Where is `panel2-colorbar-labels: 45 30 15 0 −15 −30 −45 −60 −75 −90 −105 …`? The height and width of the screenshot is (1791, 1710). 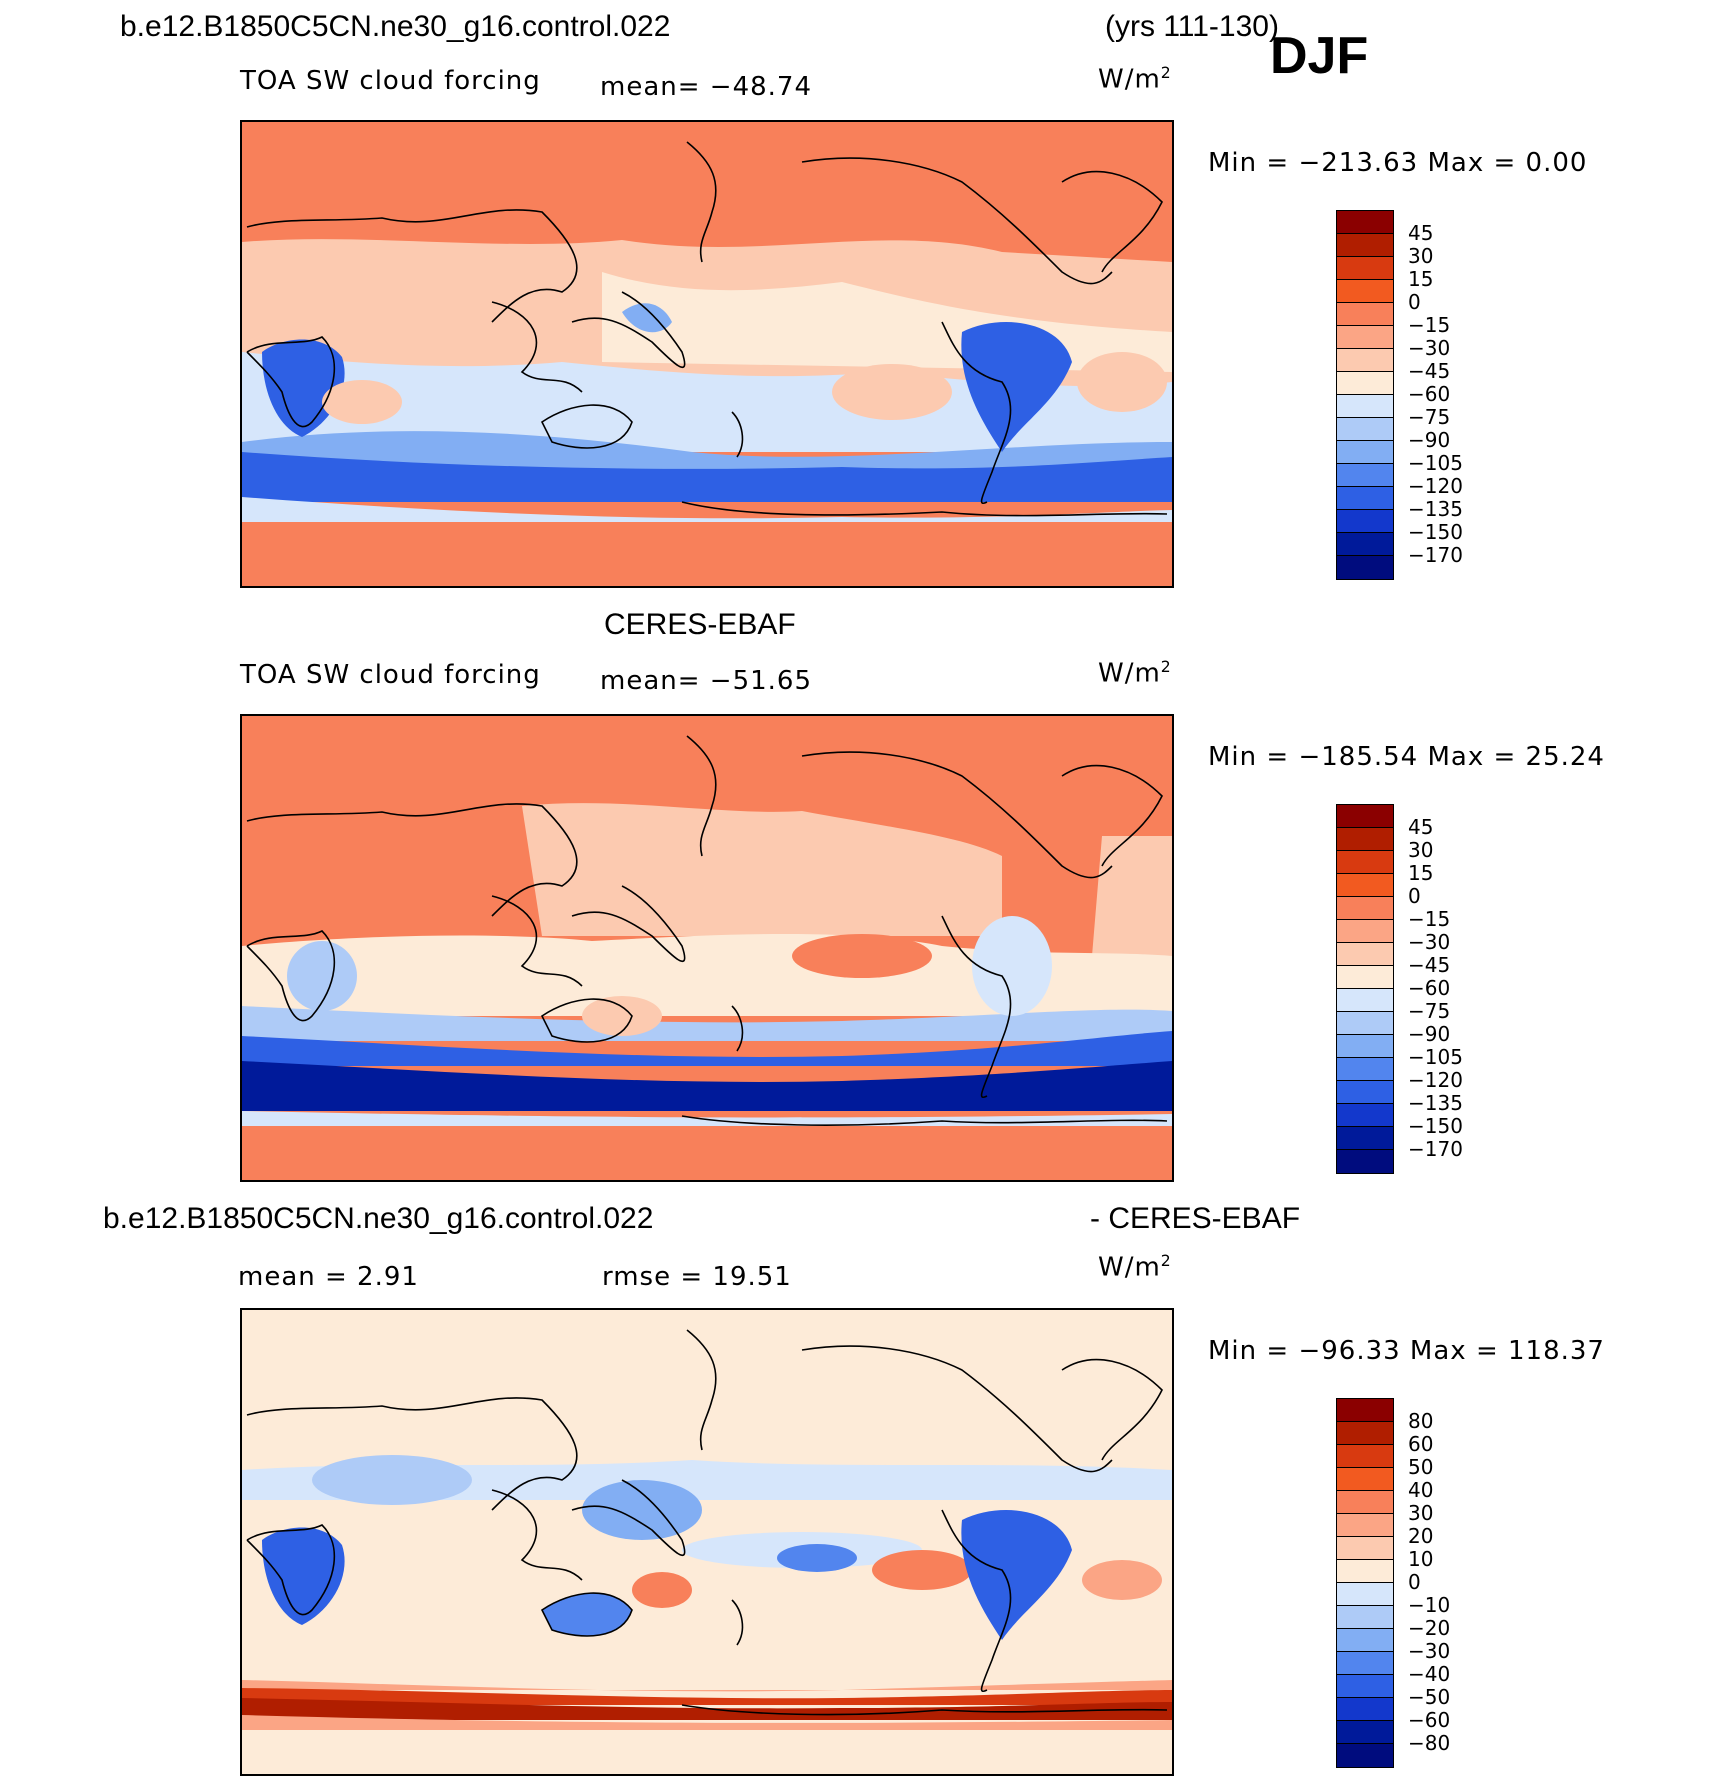 panel2-colorbar-labels: 45 30 15 0 −15 −30 −45 −60 −75 −90 −105 … is located at coordinates (1435, 988).